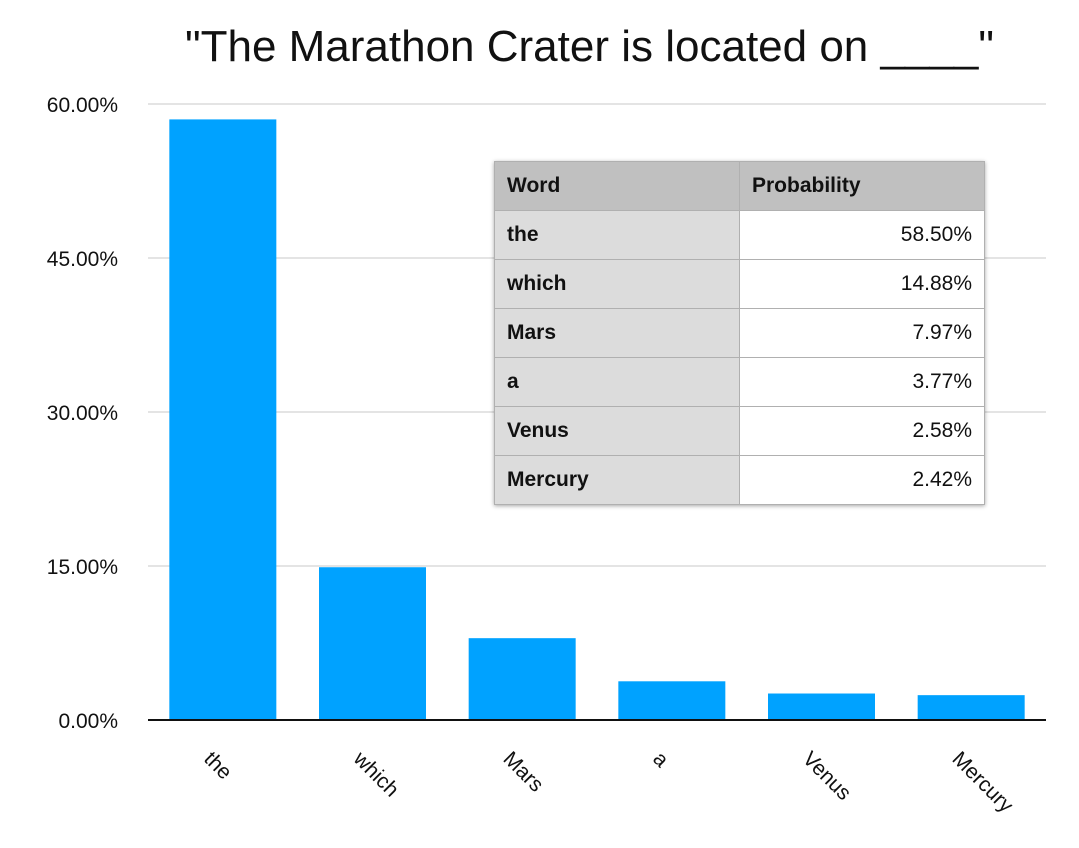  I want to click on table-cell-probability: 2.42%, so click(862, 480).